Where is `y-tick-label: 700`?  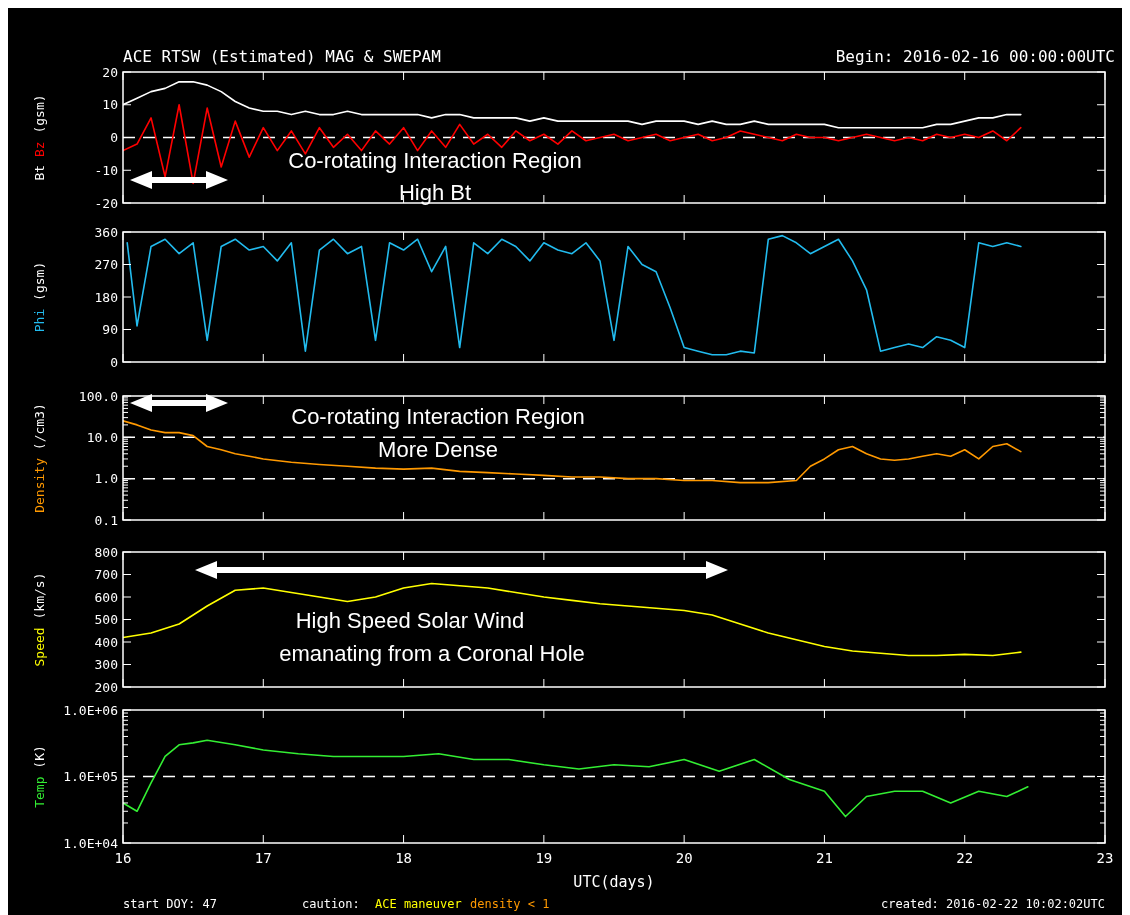
y-tick-label: 700 is located at coordinates (106, 575).